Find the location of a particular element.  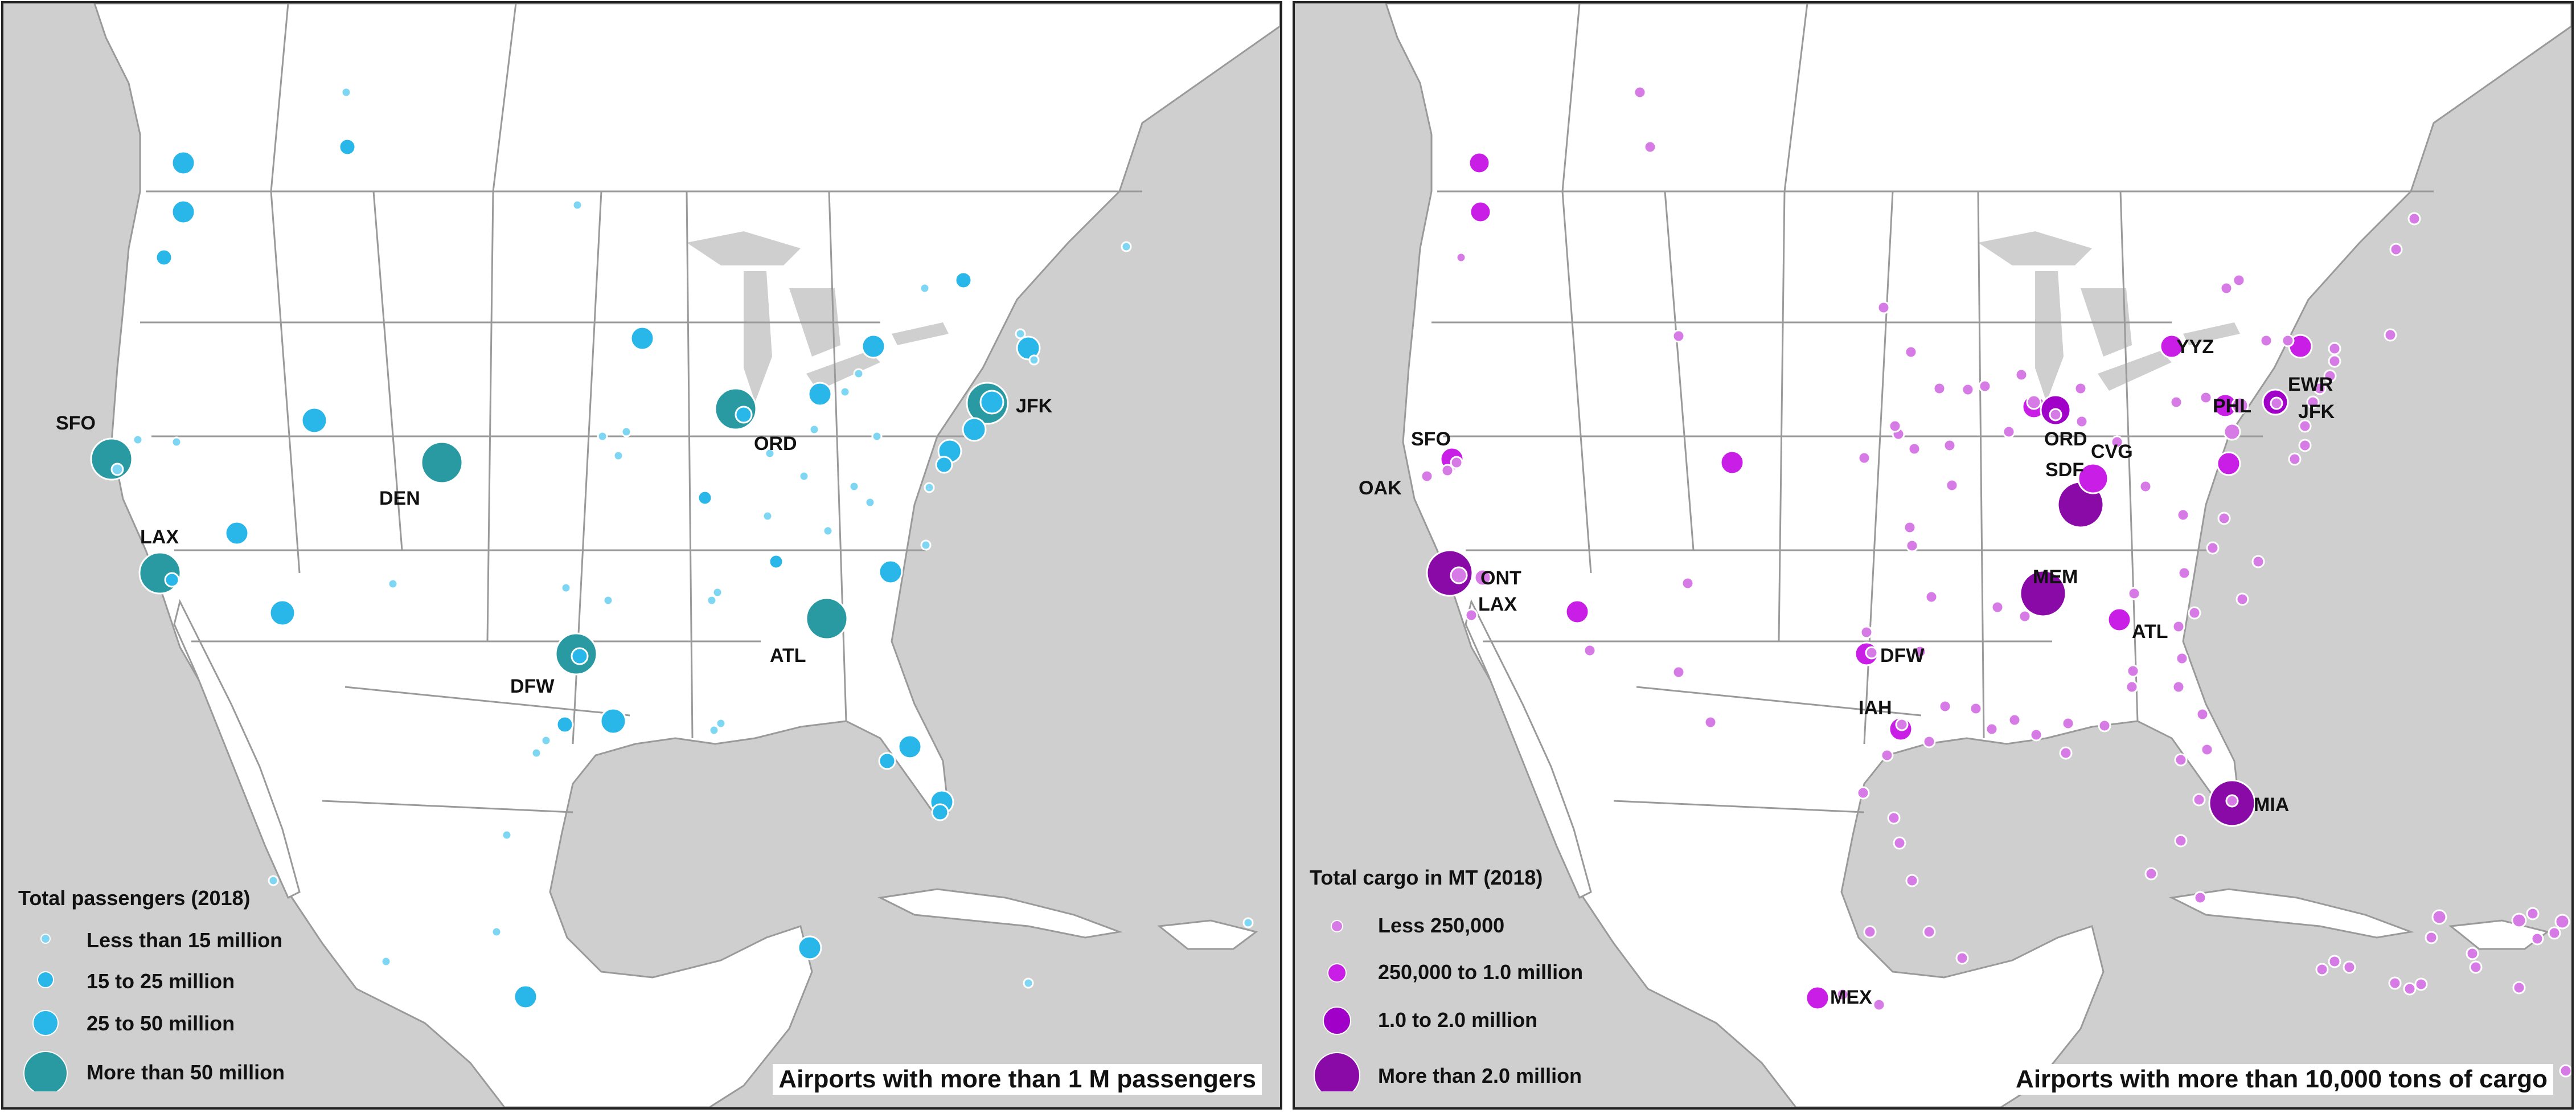

airport-label-dfw: DFW is located at coordinates (1902, 655).